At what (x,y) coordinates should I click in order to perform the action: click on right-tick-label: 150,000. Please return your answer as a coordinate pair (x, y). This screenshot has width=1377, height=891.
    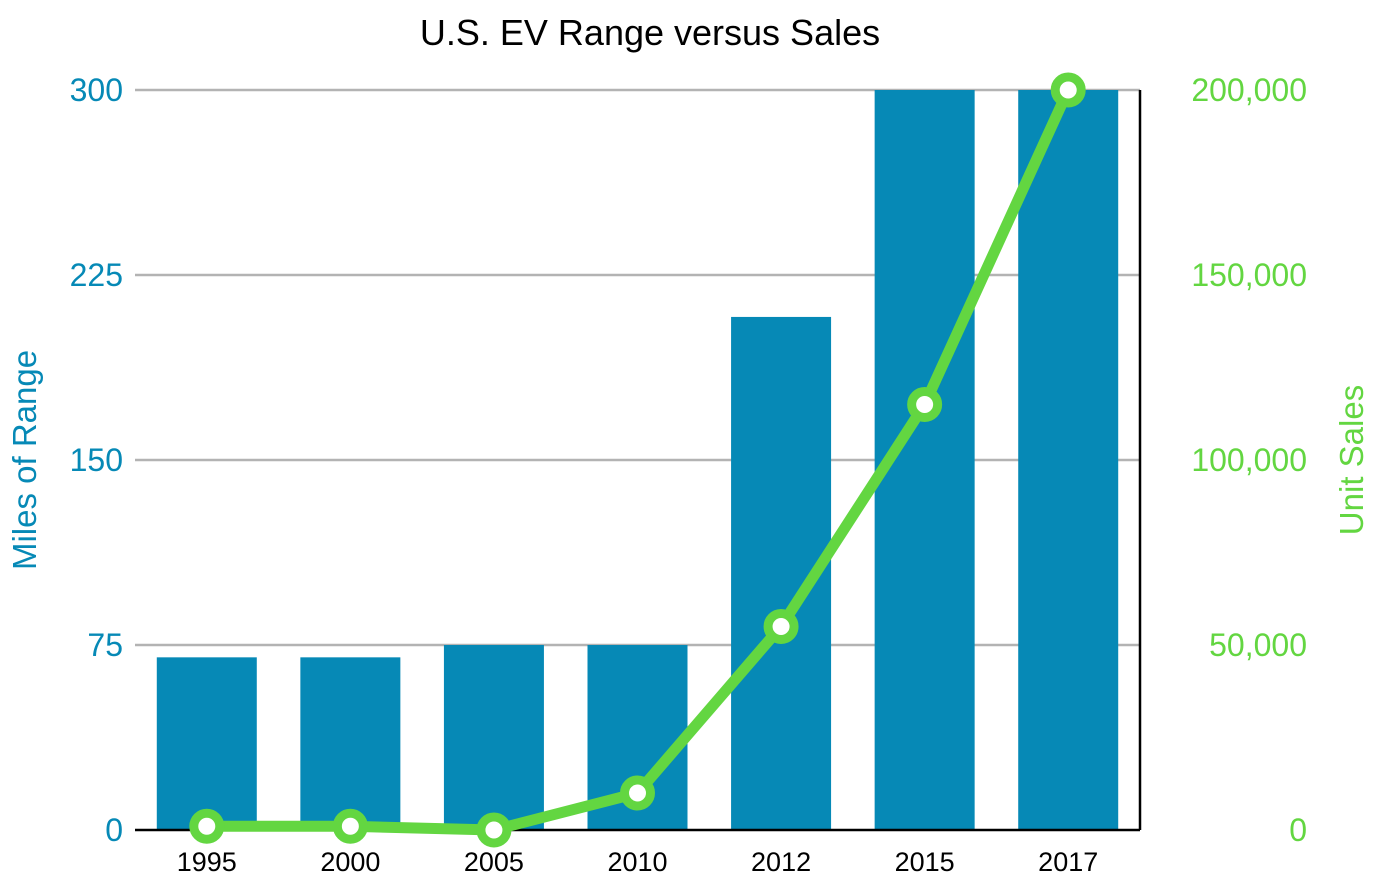
    Looking at the image, I should click on (1249, 275).